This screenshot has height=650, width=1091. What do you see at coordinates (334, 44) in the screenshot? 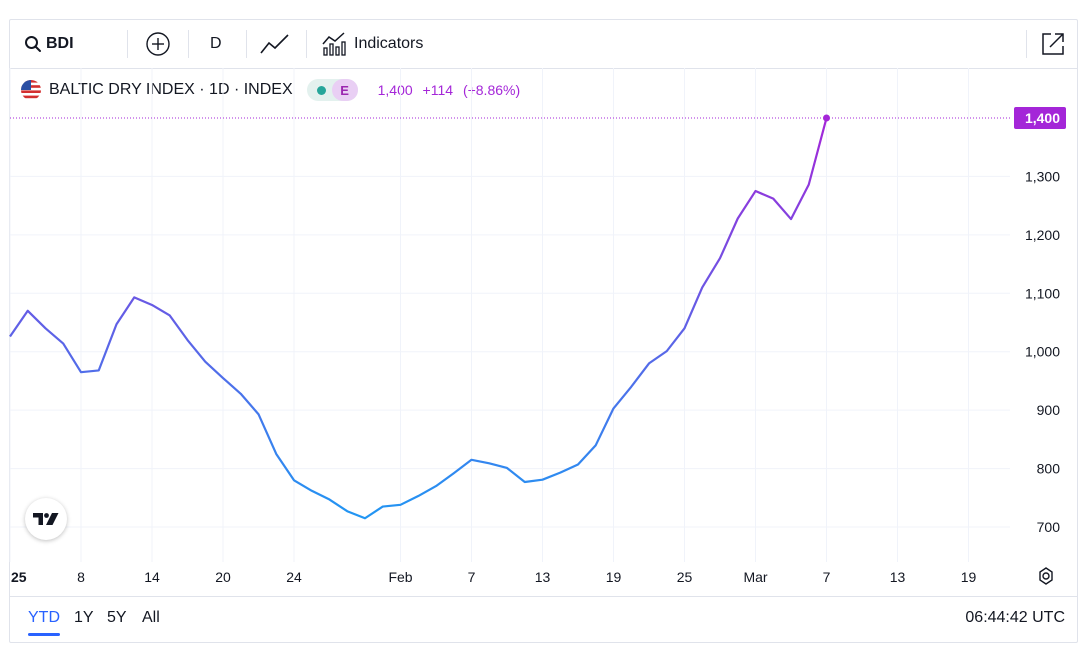
I see `indicators-icon` at bounding box center [334, 44].